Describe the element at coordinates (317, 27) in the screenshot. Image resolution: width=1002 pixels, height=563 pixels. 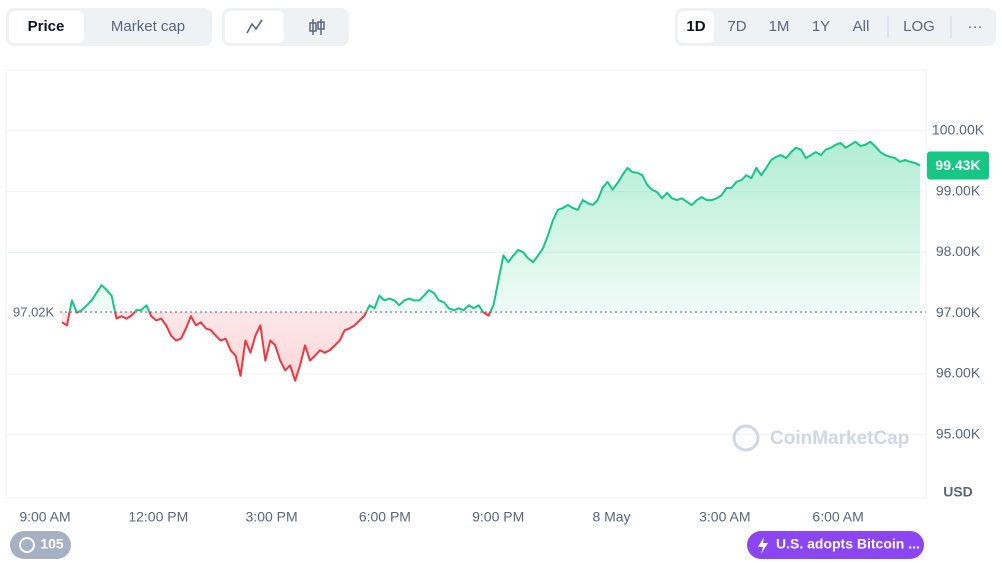
I see `candle-icon` at that location.